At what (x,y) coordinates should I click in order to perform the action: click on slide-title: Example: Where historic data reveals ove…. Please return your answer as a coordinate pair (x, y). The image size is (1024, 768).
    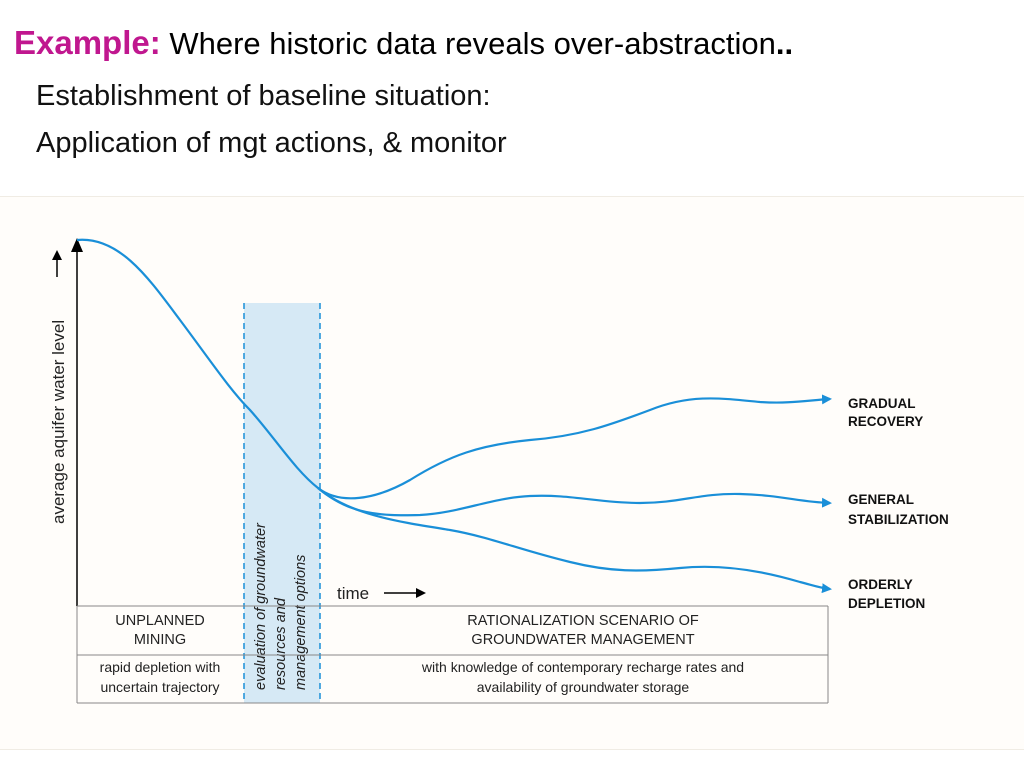
    Looking at the image, I should click on (403, 43).